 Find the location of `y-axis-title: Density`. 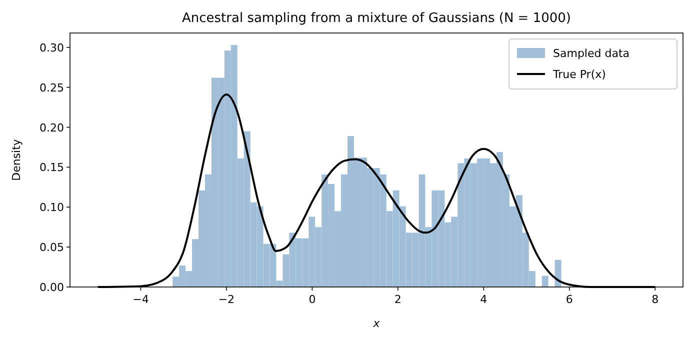

y-axis-title: Density is located at coordinates (16, 159).